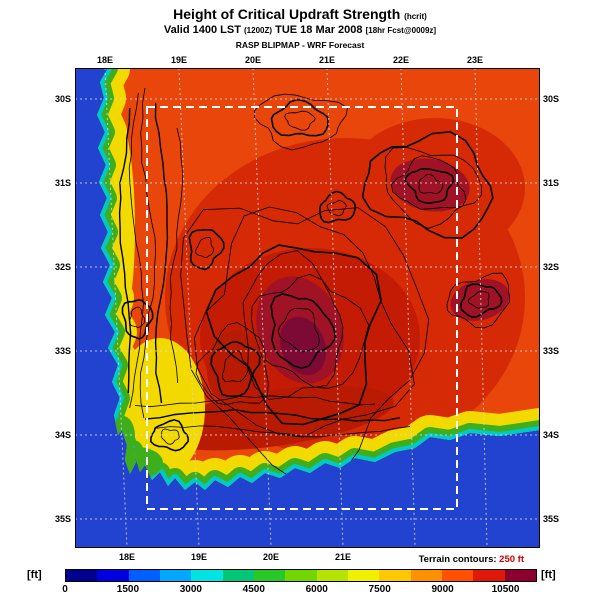 The image size is (600, 600). What do you see at coordinates (287, 14) in the screenshot?
I see `title-text: Height of Critical Updraft Strength` at bounding box center [287, 14].